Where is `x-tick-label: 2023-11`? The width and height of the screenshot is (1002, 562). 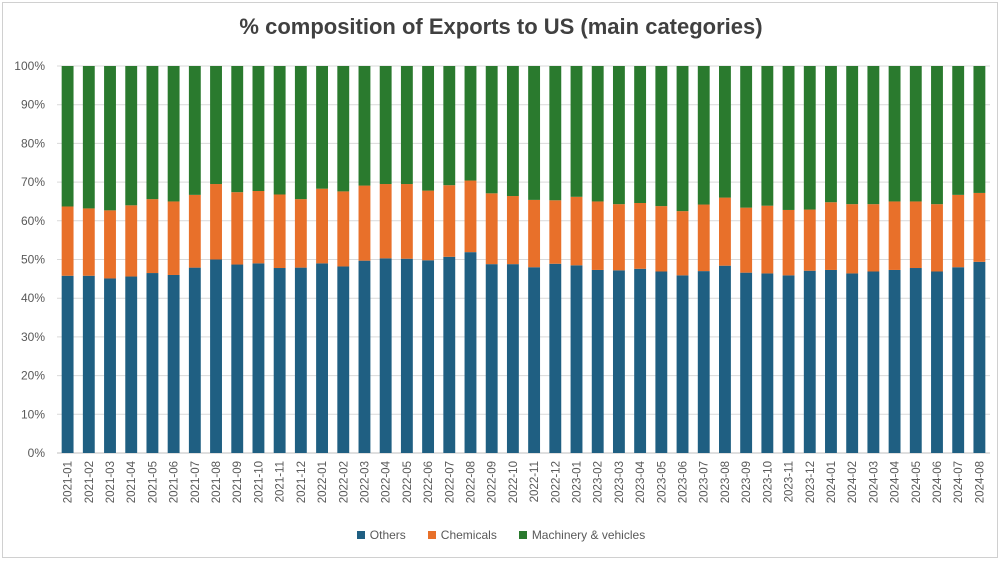 x-tick-label: 2023-11 is located at coordinates (790, 481).